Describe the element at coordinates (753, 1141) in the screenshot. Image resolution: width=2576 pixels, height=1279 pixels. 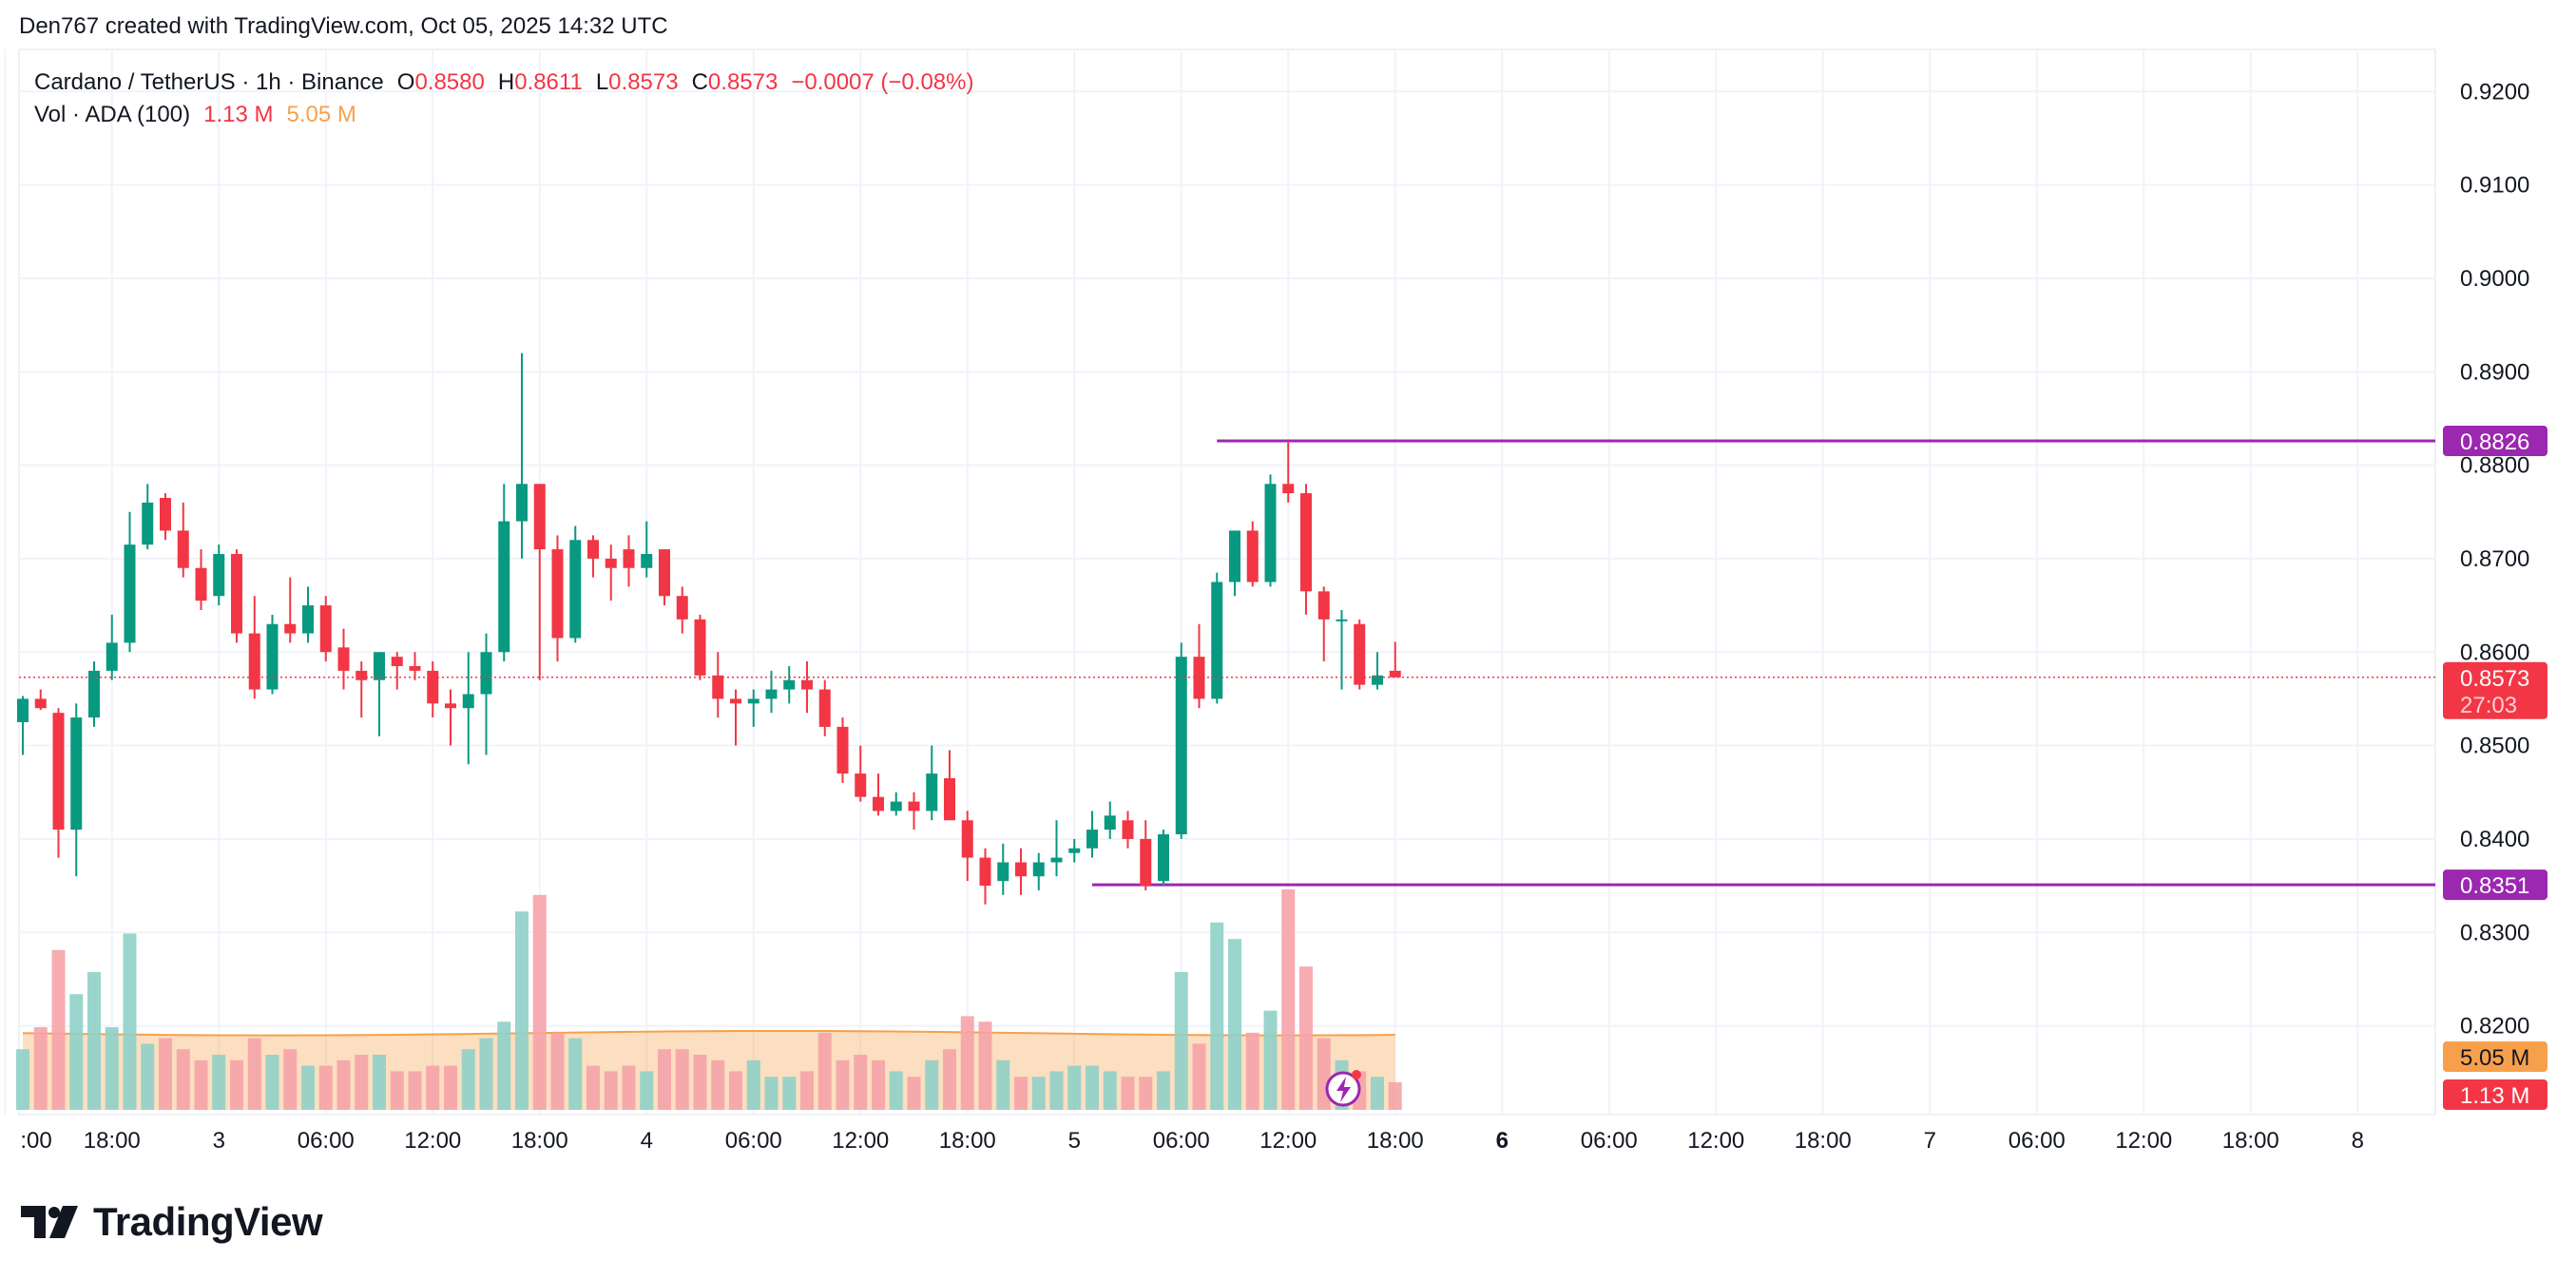
I see `x-tick-label: 06:00` at that location.